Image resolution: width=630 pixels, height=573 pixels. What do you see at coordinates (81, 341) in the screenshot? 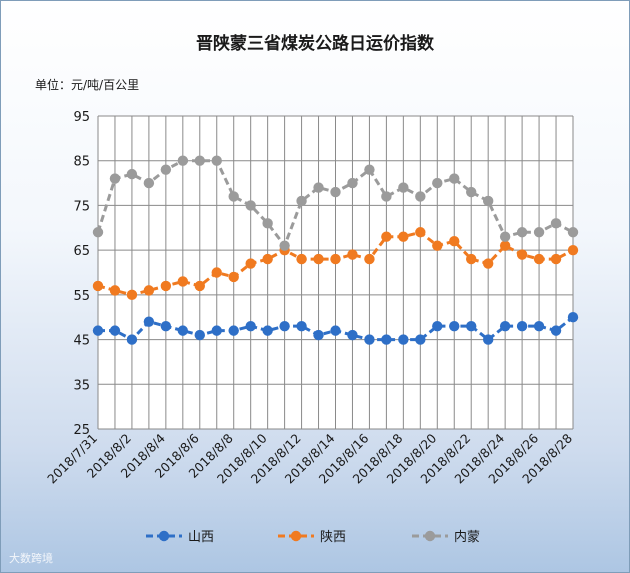
I see `y-tick-label: 45` at bounding box center [81, 341].